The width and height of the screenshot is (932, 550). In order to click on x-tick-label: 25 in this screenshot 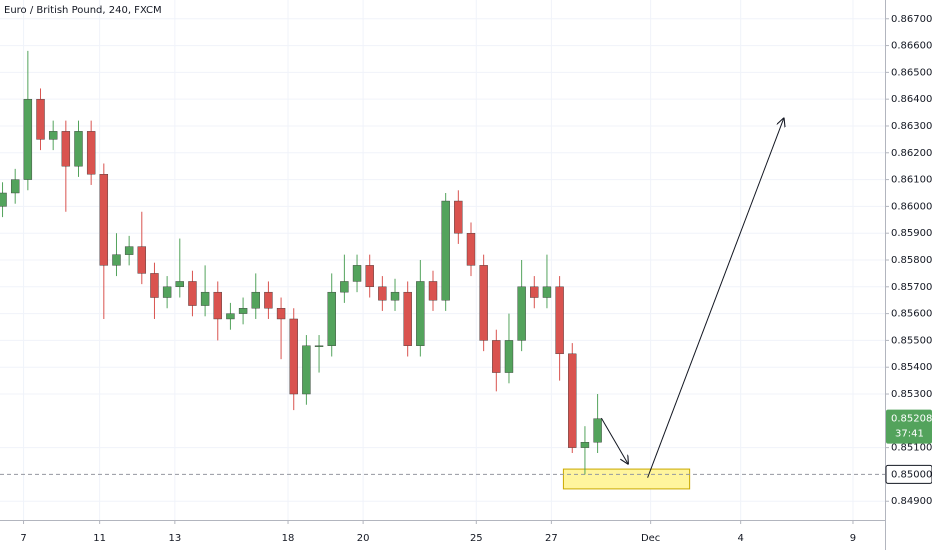, I will do `click(476, 538)`.